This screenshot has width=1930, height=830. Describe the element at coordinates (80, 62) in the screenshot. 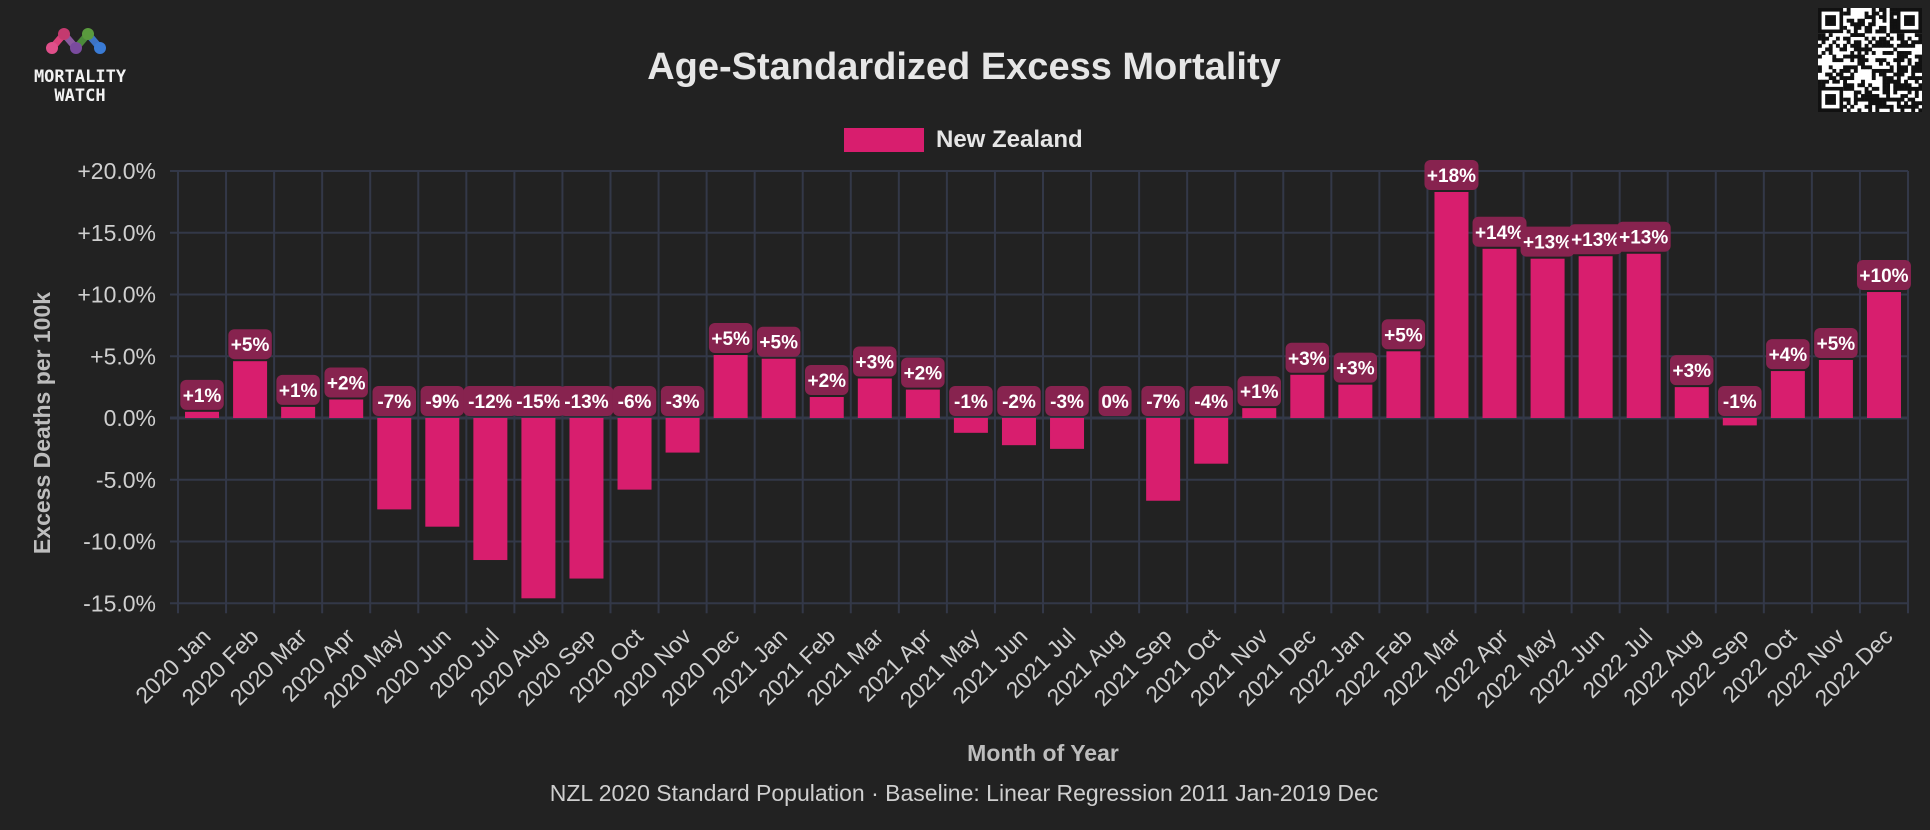

I see `mortality-watch-logo: MORTALITY WATCH` at that location.